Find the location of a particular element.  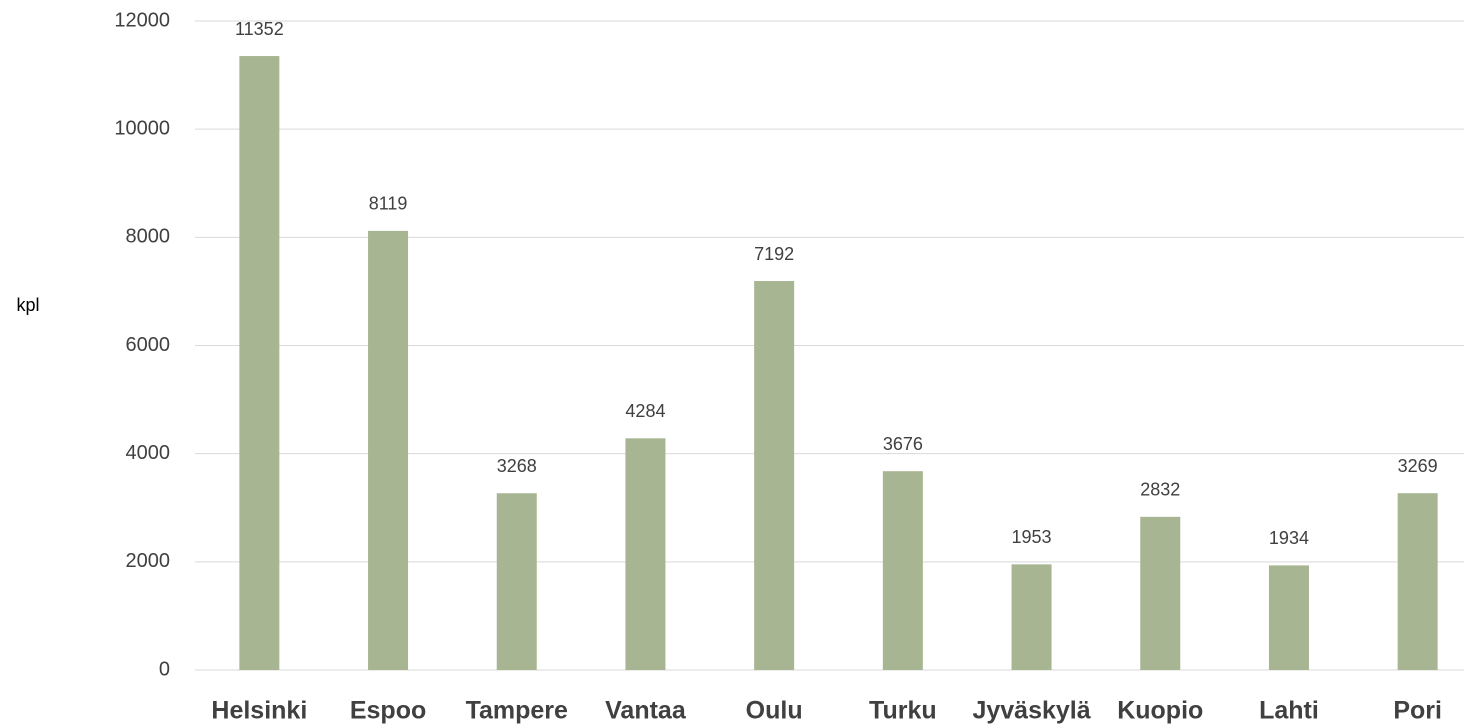

data-label: 4284 is located at coordinates (645, 411).